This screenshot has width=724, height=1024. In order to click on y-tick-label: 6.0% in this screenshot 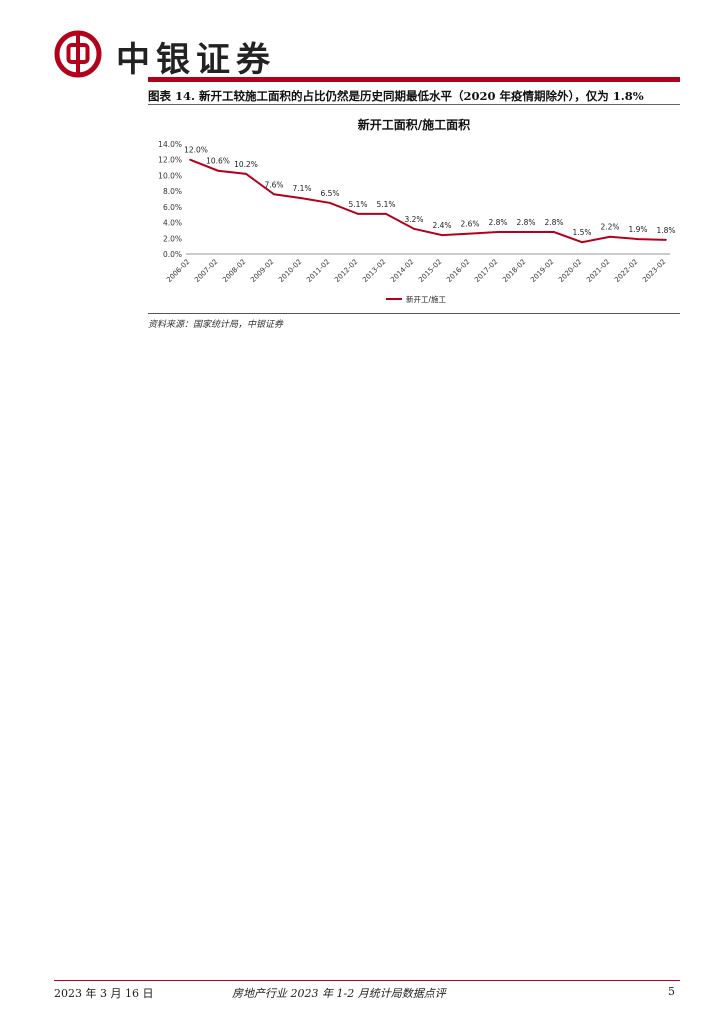, I will do `click(172, 207)`.